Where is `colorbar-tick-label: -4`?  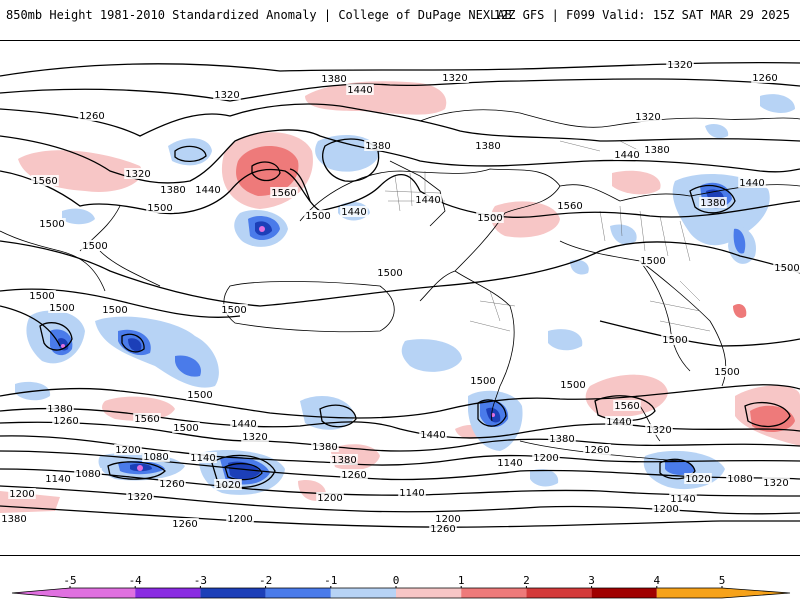
colorbar-tick-label: -4 is located at coordinates (135, 580).